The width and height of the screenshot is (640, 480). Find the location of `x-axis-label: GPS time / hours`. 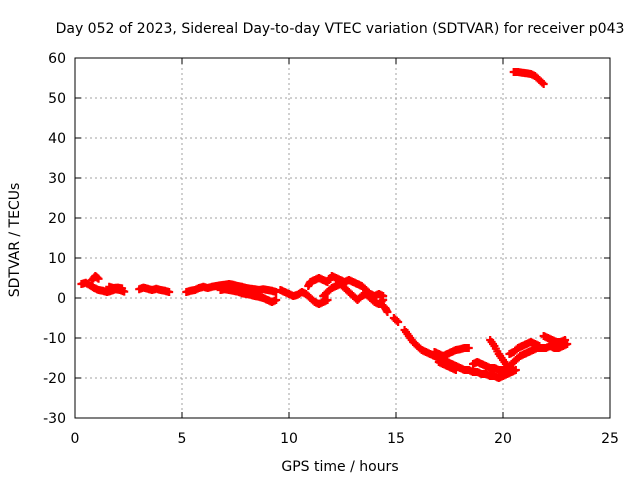

x-axis-label: GPS time / hours is located at coordinates (339, 467).